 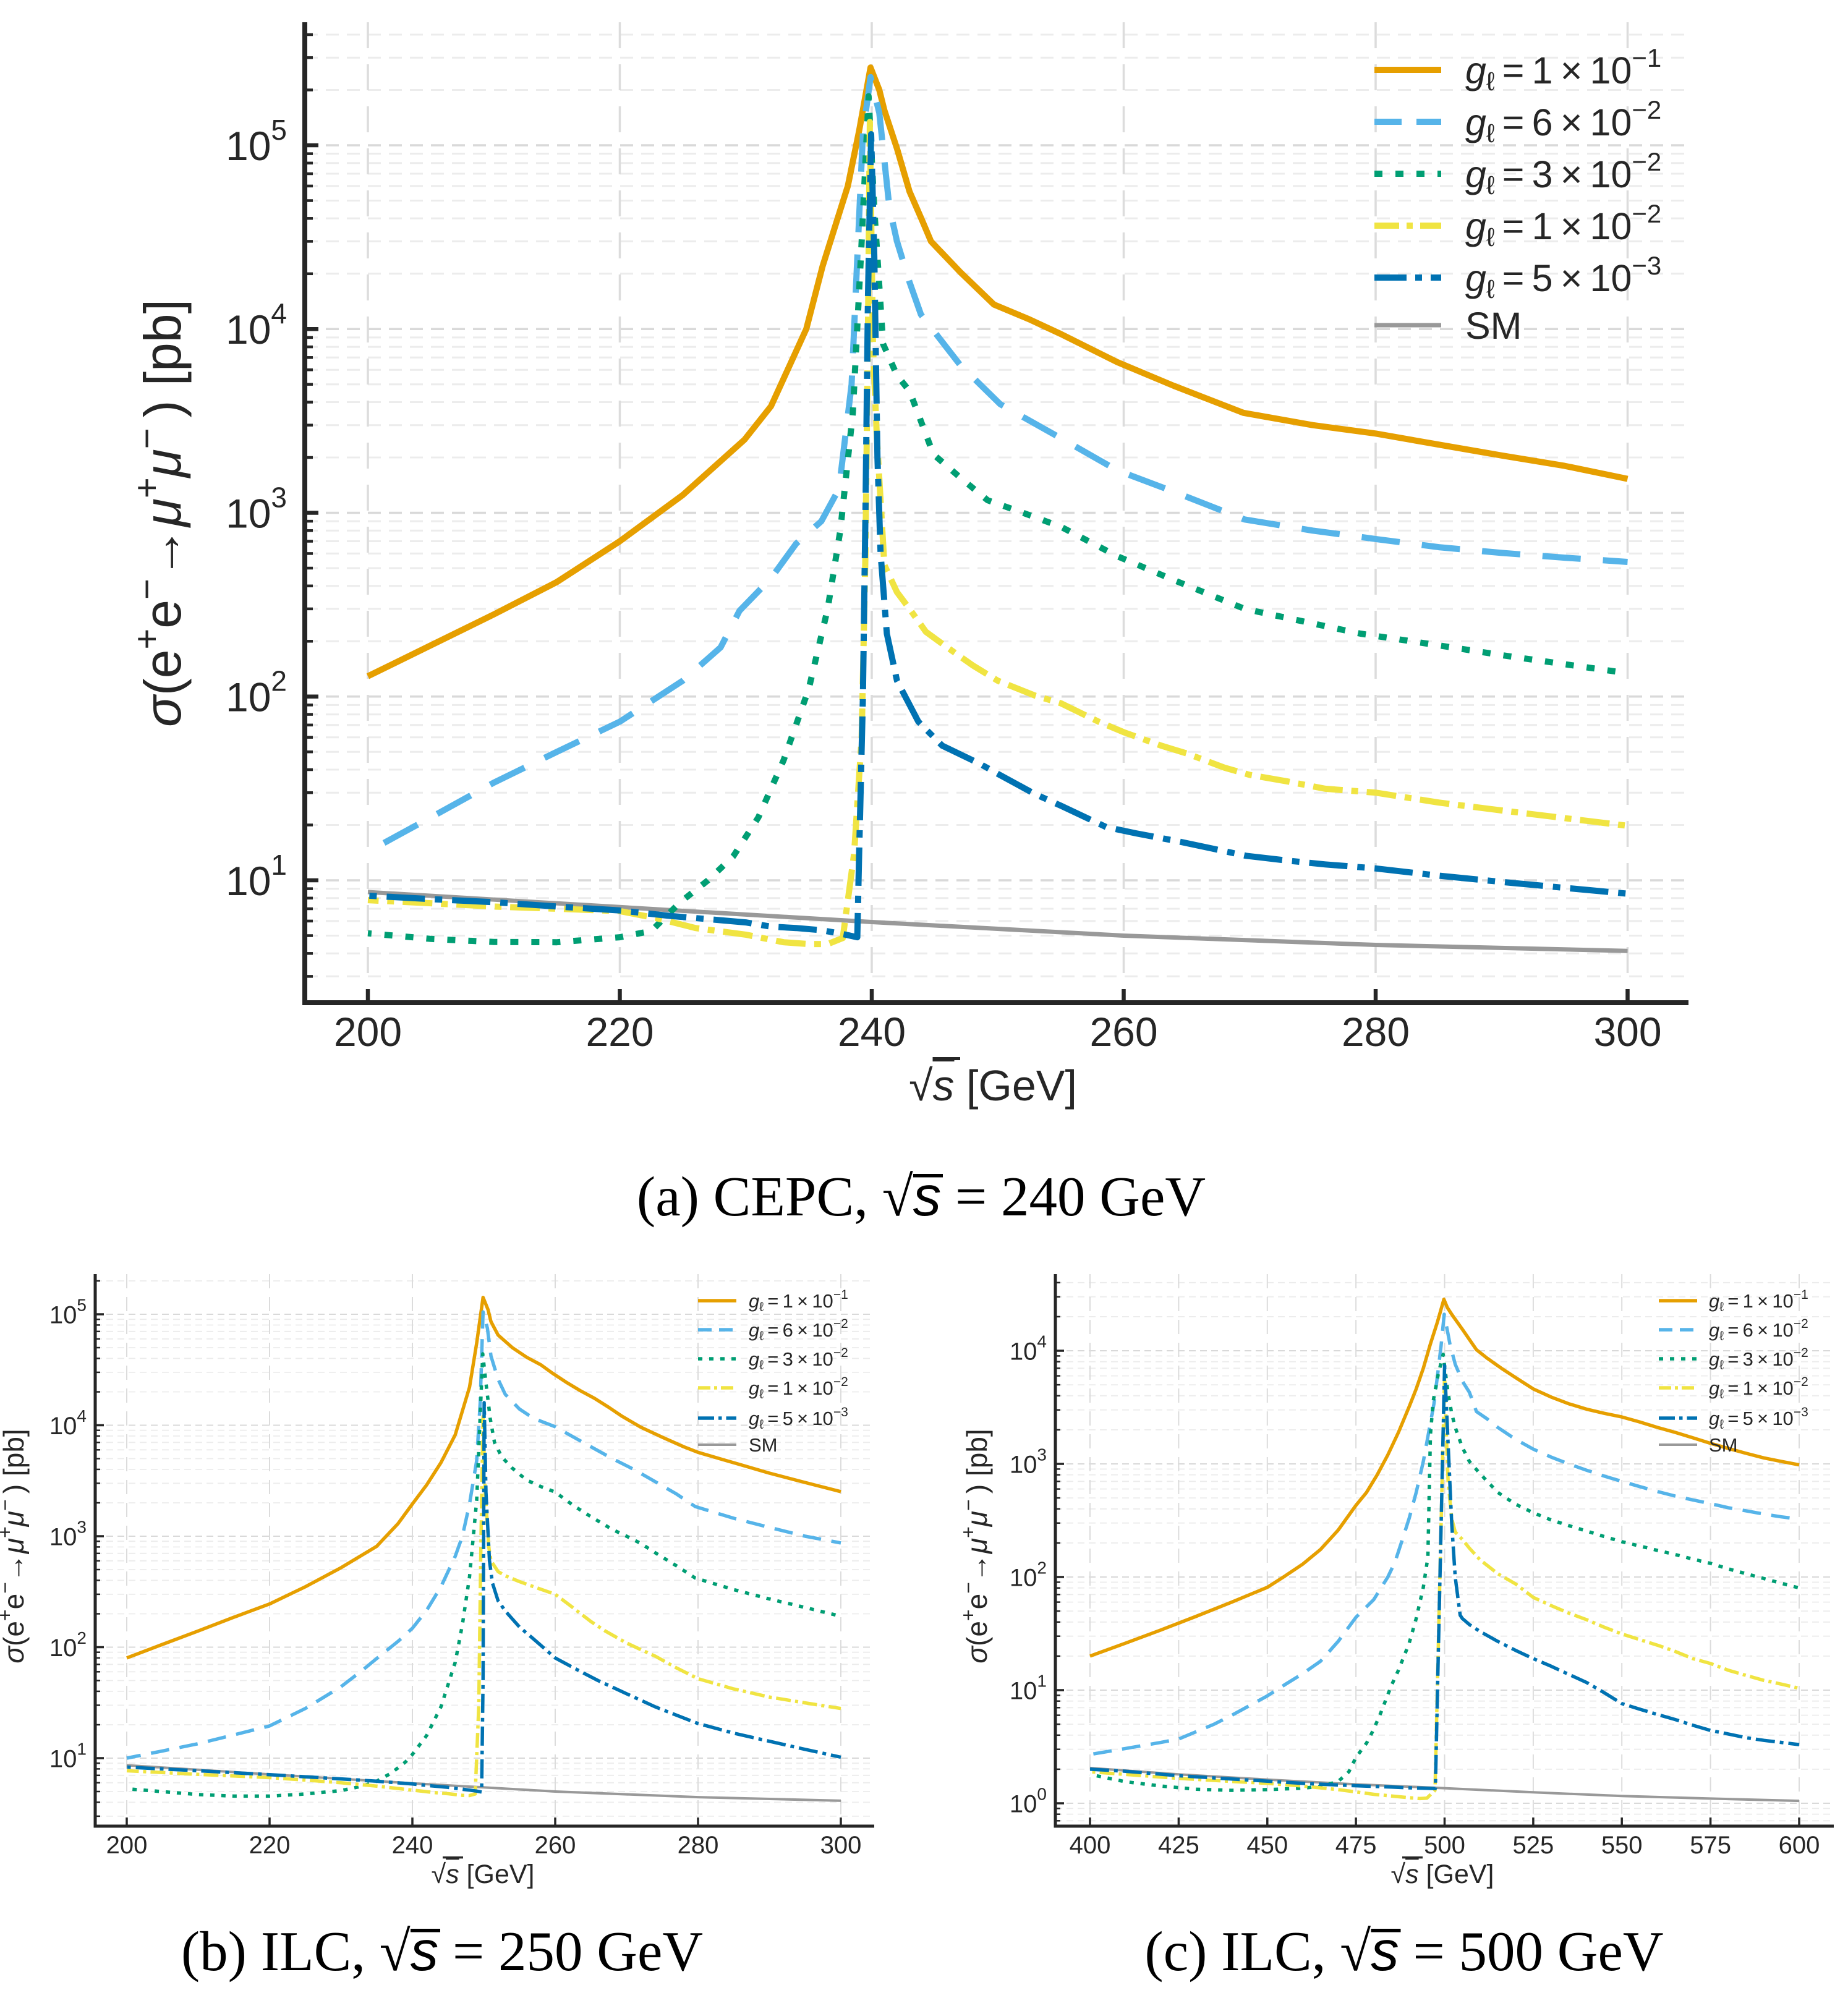 What do you see at coordinates (1178, 1846) in the screenshot?
I see `svg-text: 425` at bounding box center [1178, 1846].